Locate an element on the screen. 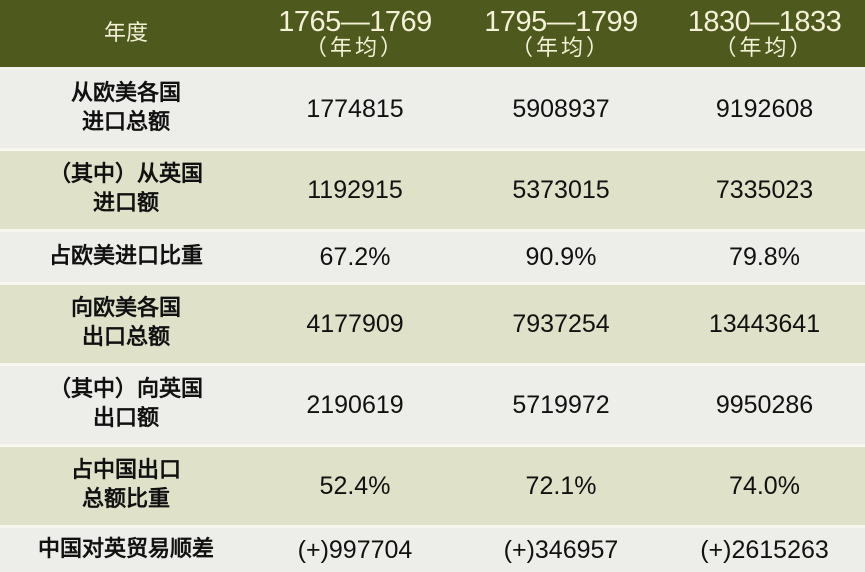  row-label-line: 向欧美各国 is located at coordinates (126, 309).